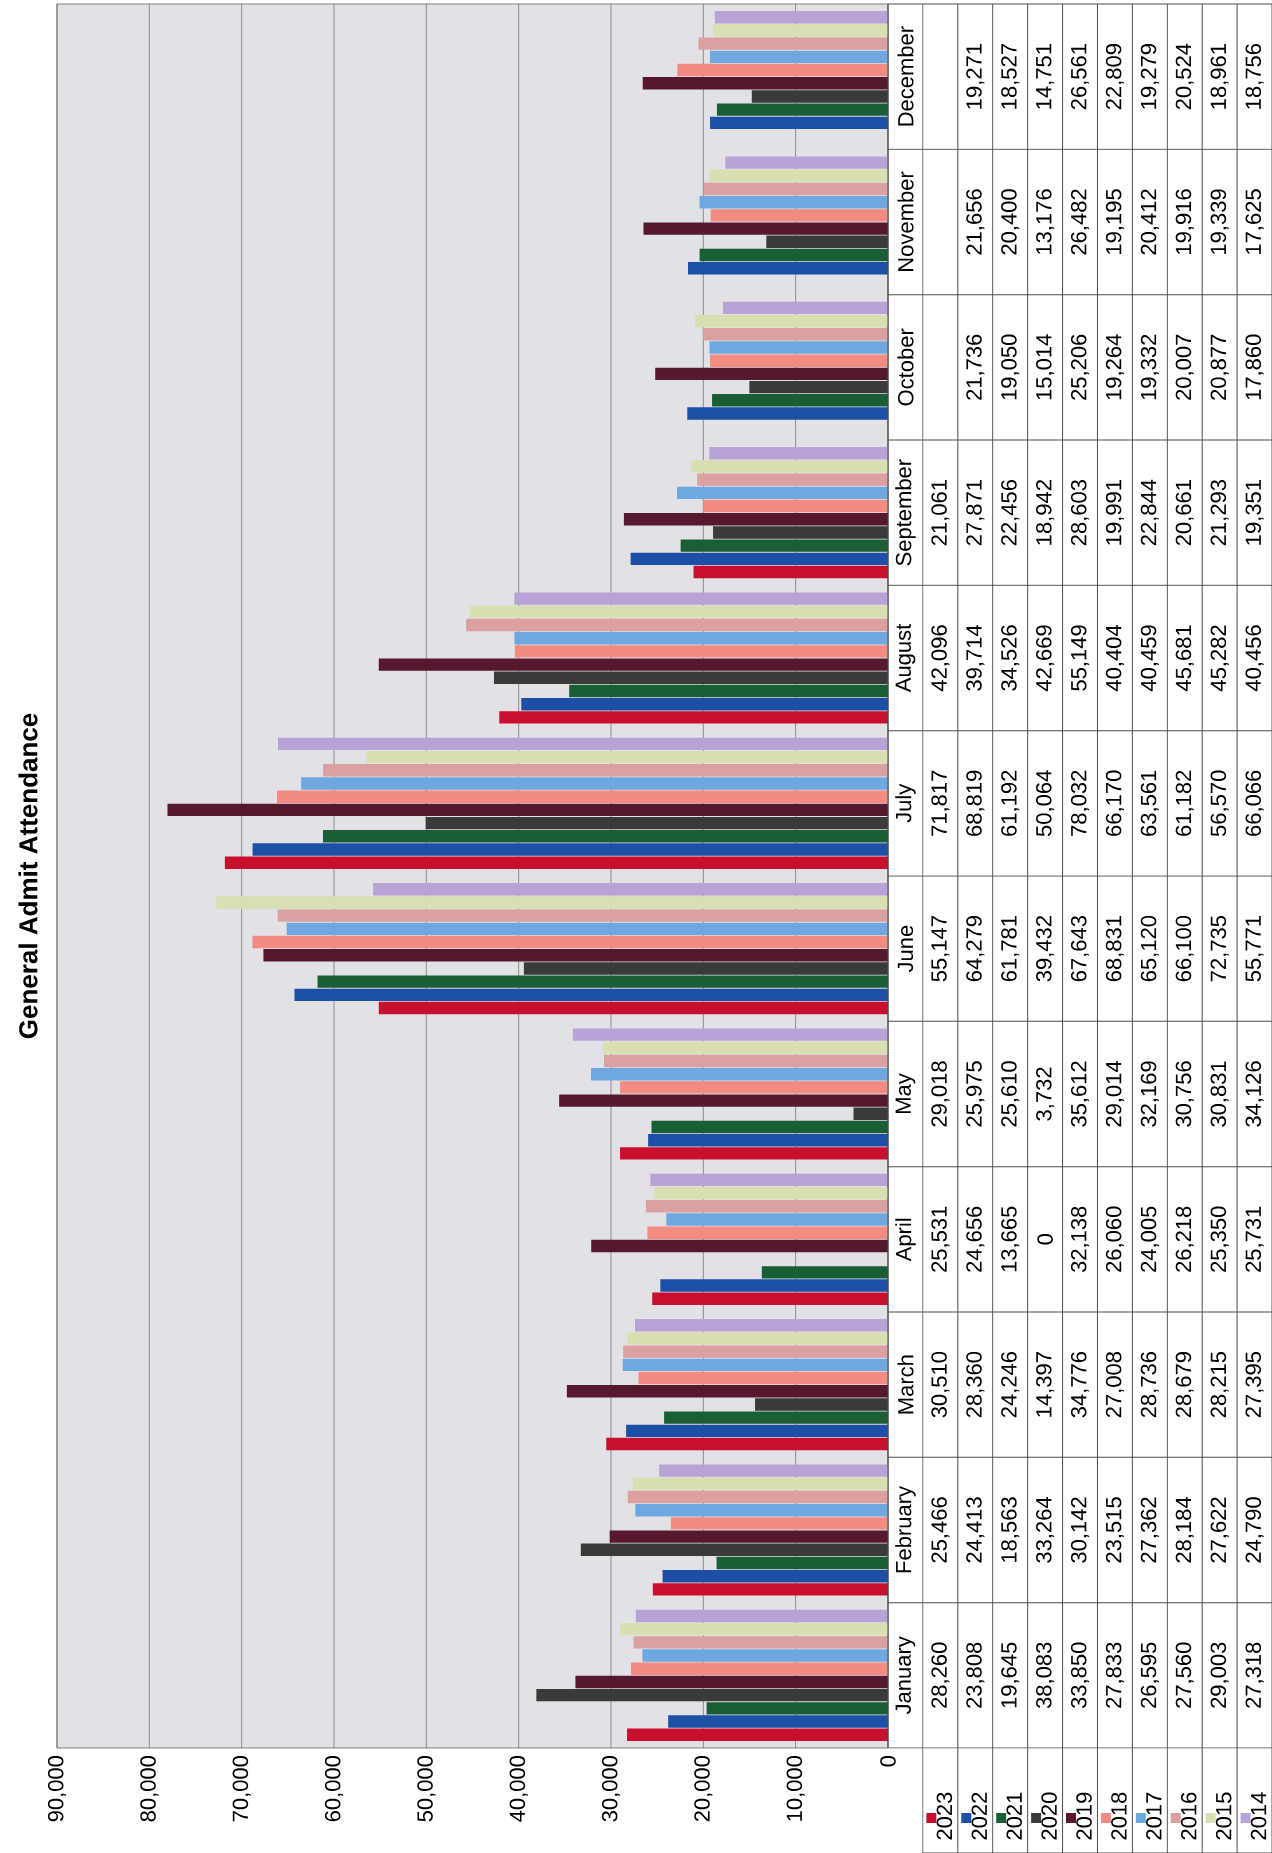 This screenshot has width=1272, height=1853. I want to click on data-label: 28,215, so click(1219, 1384).